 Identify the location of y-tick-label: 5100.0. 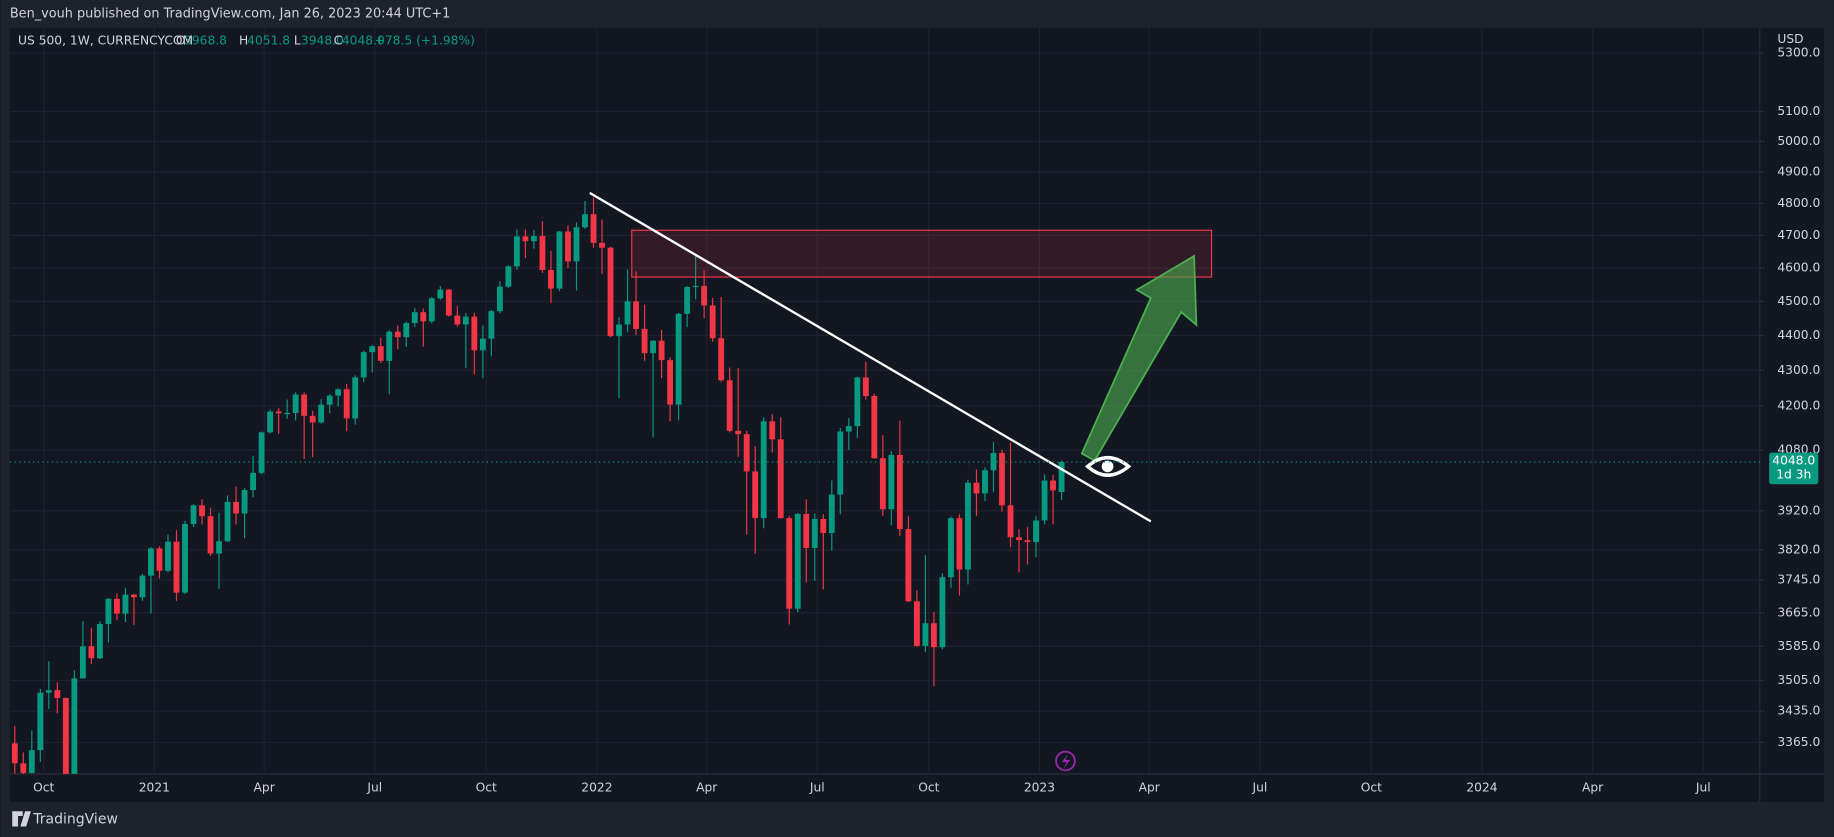
(1798, 111).